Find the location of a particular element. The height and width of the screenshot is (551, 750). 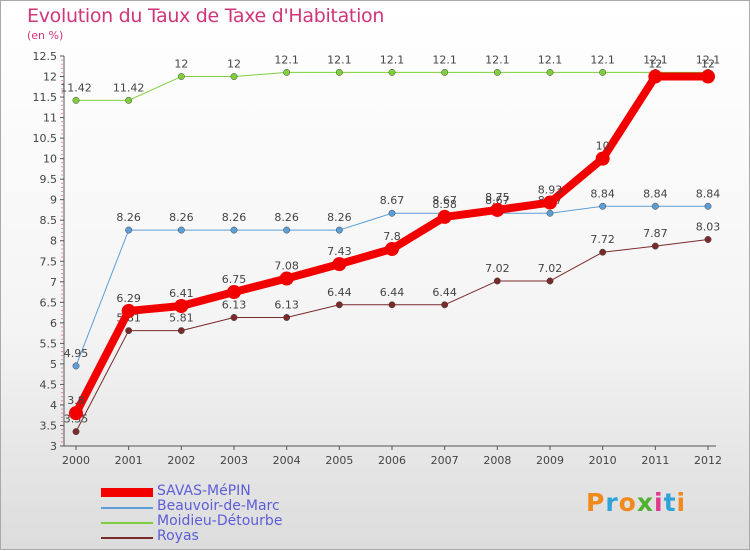

data-label-royas: 6.44 is located at coordinates (339, 292).